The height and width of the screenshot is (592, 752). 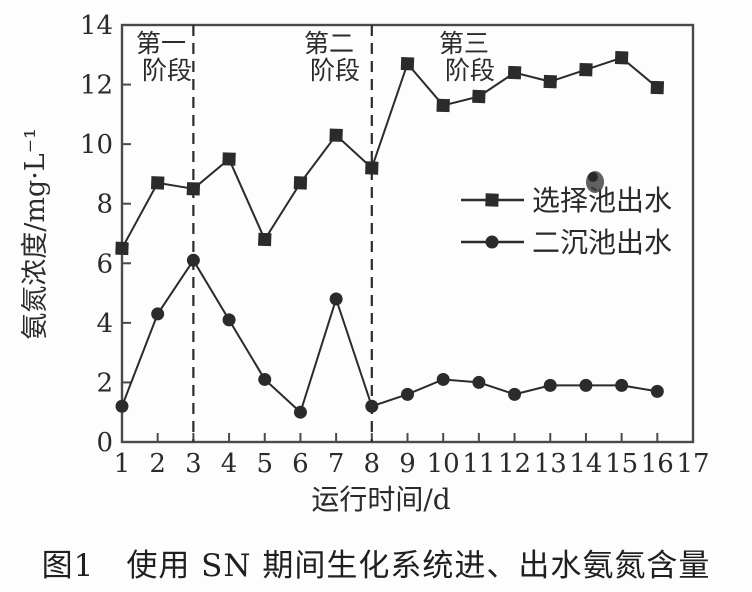 What do you see at coordinates (329, 43) in the screenshot?
I see `phase-label-line1: 第二` at bounding box center [329, 43].